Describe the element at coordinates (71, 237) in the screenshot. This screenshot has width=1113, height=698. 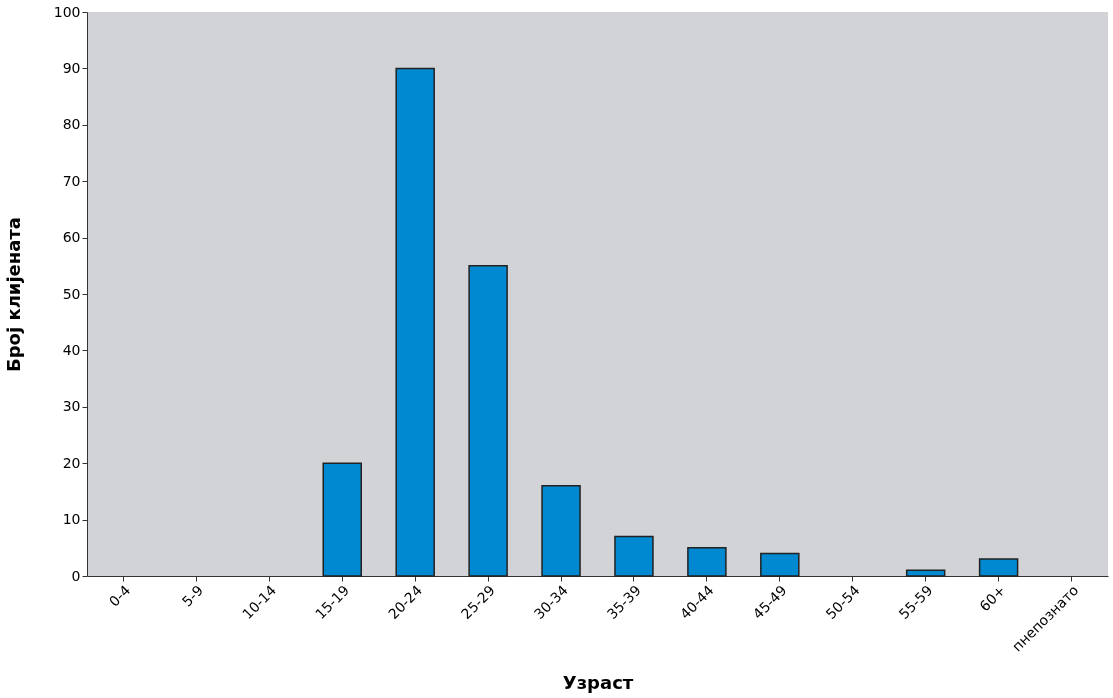
I see `y-tick-label: 60` at that location.